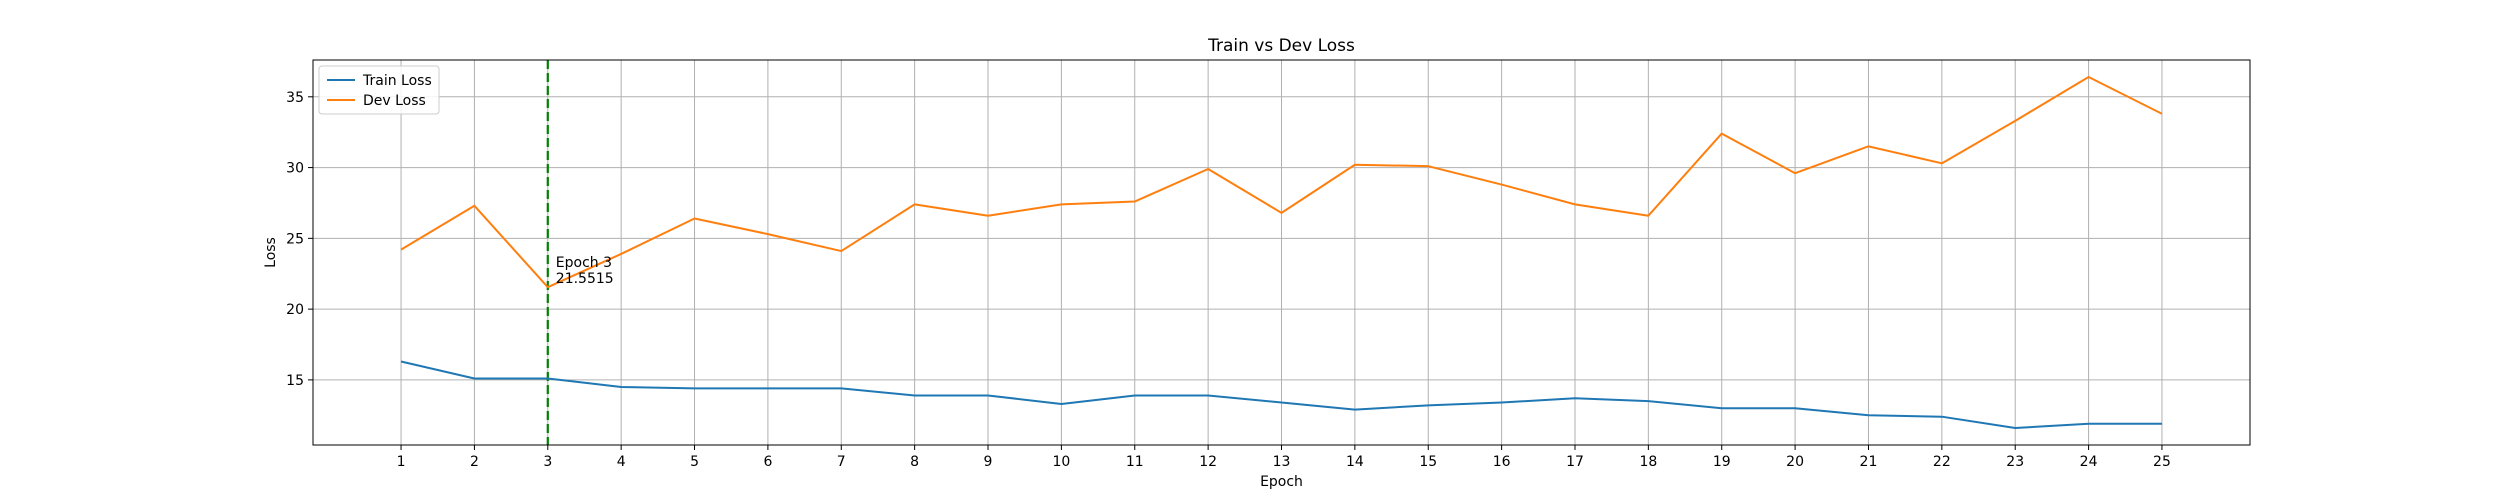 The image size is (2500, 500). What do you see at coordinates (988, 462) in the screenshot?
I see `x-tick-label: 9` at bounding box center [988, 462].